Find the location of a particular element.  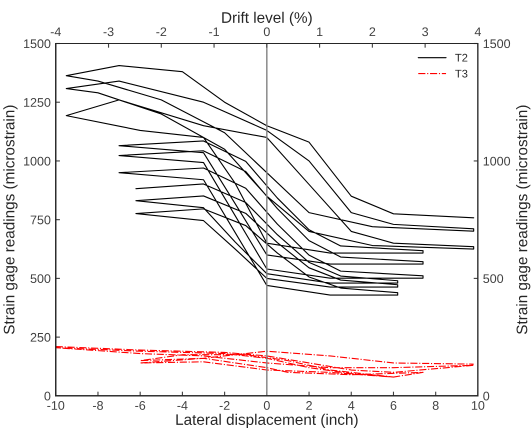

y2-tick-label: 0 is located at coordinates (486, 396).